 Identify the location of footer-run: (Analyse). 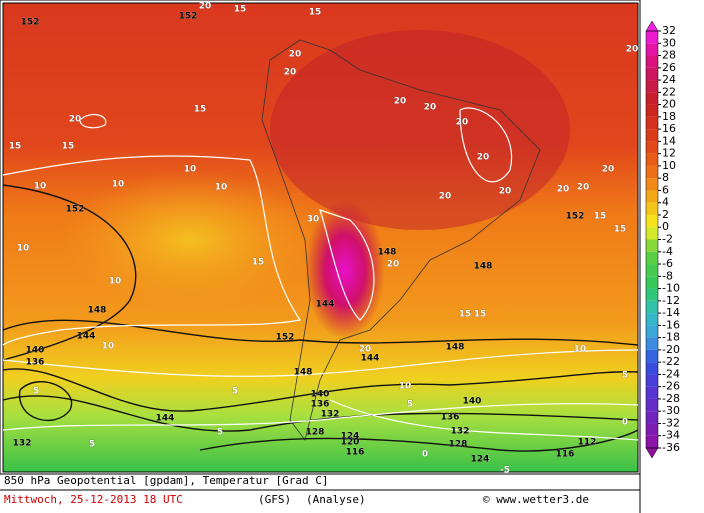
(336, 499).